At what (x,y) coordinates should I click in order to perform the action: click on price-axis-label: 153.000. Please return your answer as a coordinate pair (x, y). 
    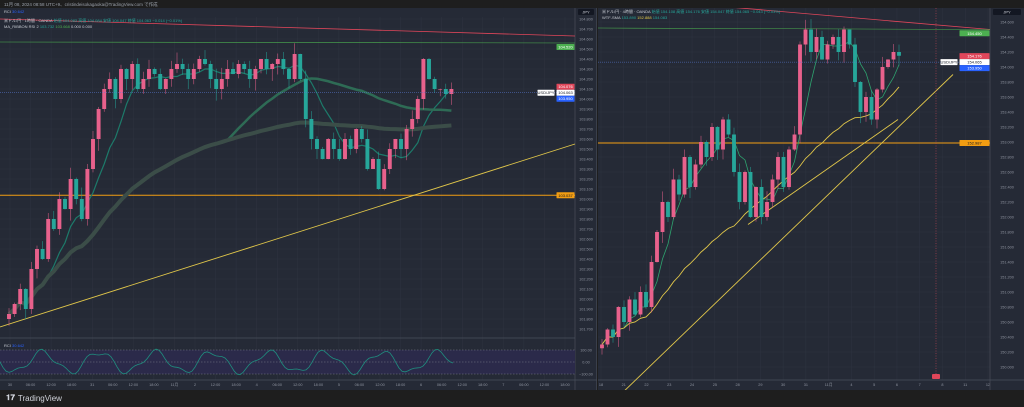
    Looking at the image, I should click on (1007, 143).